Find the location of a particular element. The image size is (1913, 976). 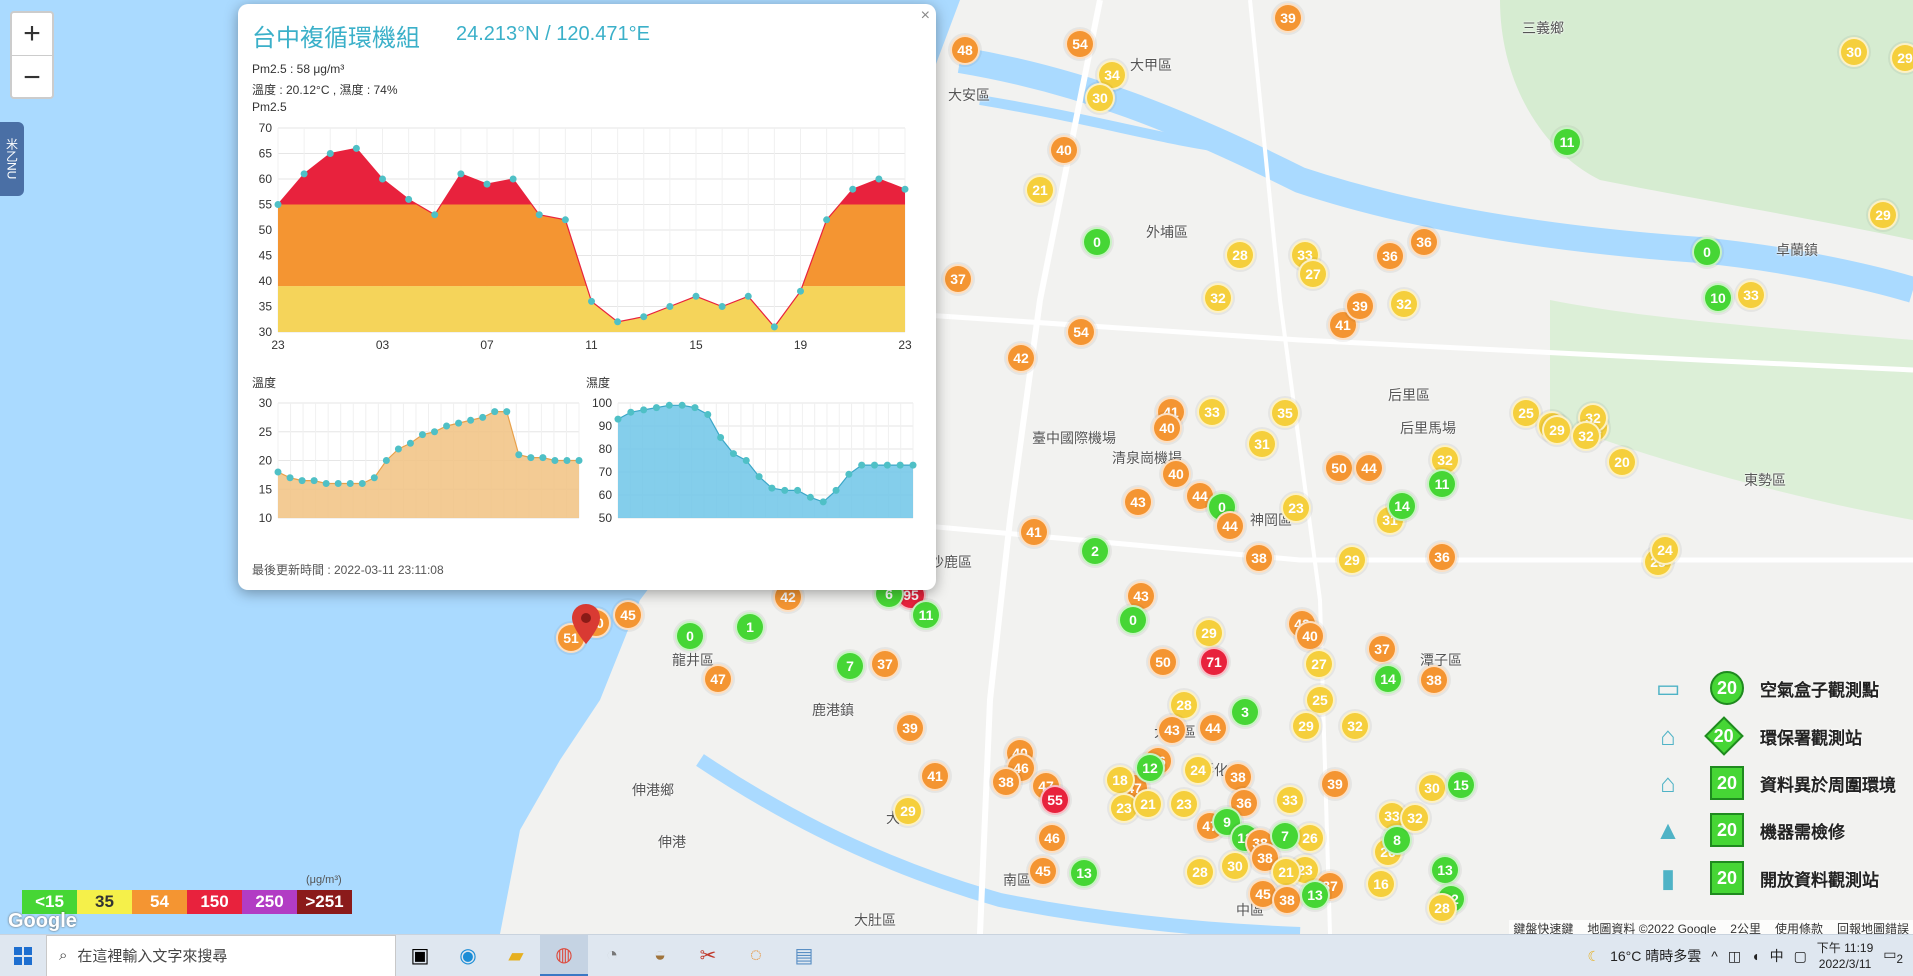

station-marker: 1 is located at coordinates (750, 627).